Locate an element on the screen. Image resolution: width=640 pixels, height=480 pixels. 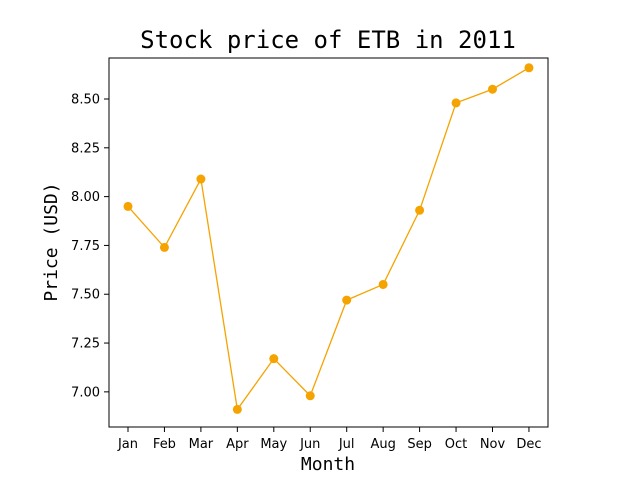
data-point-mar is located at coordinates (201, 179).